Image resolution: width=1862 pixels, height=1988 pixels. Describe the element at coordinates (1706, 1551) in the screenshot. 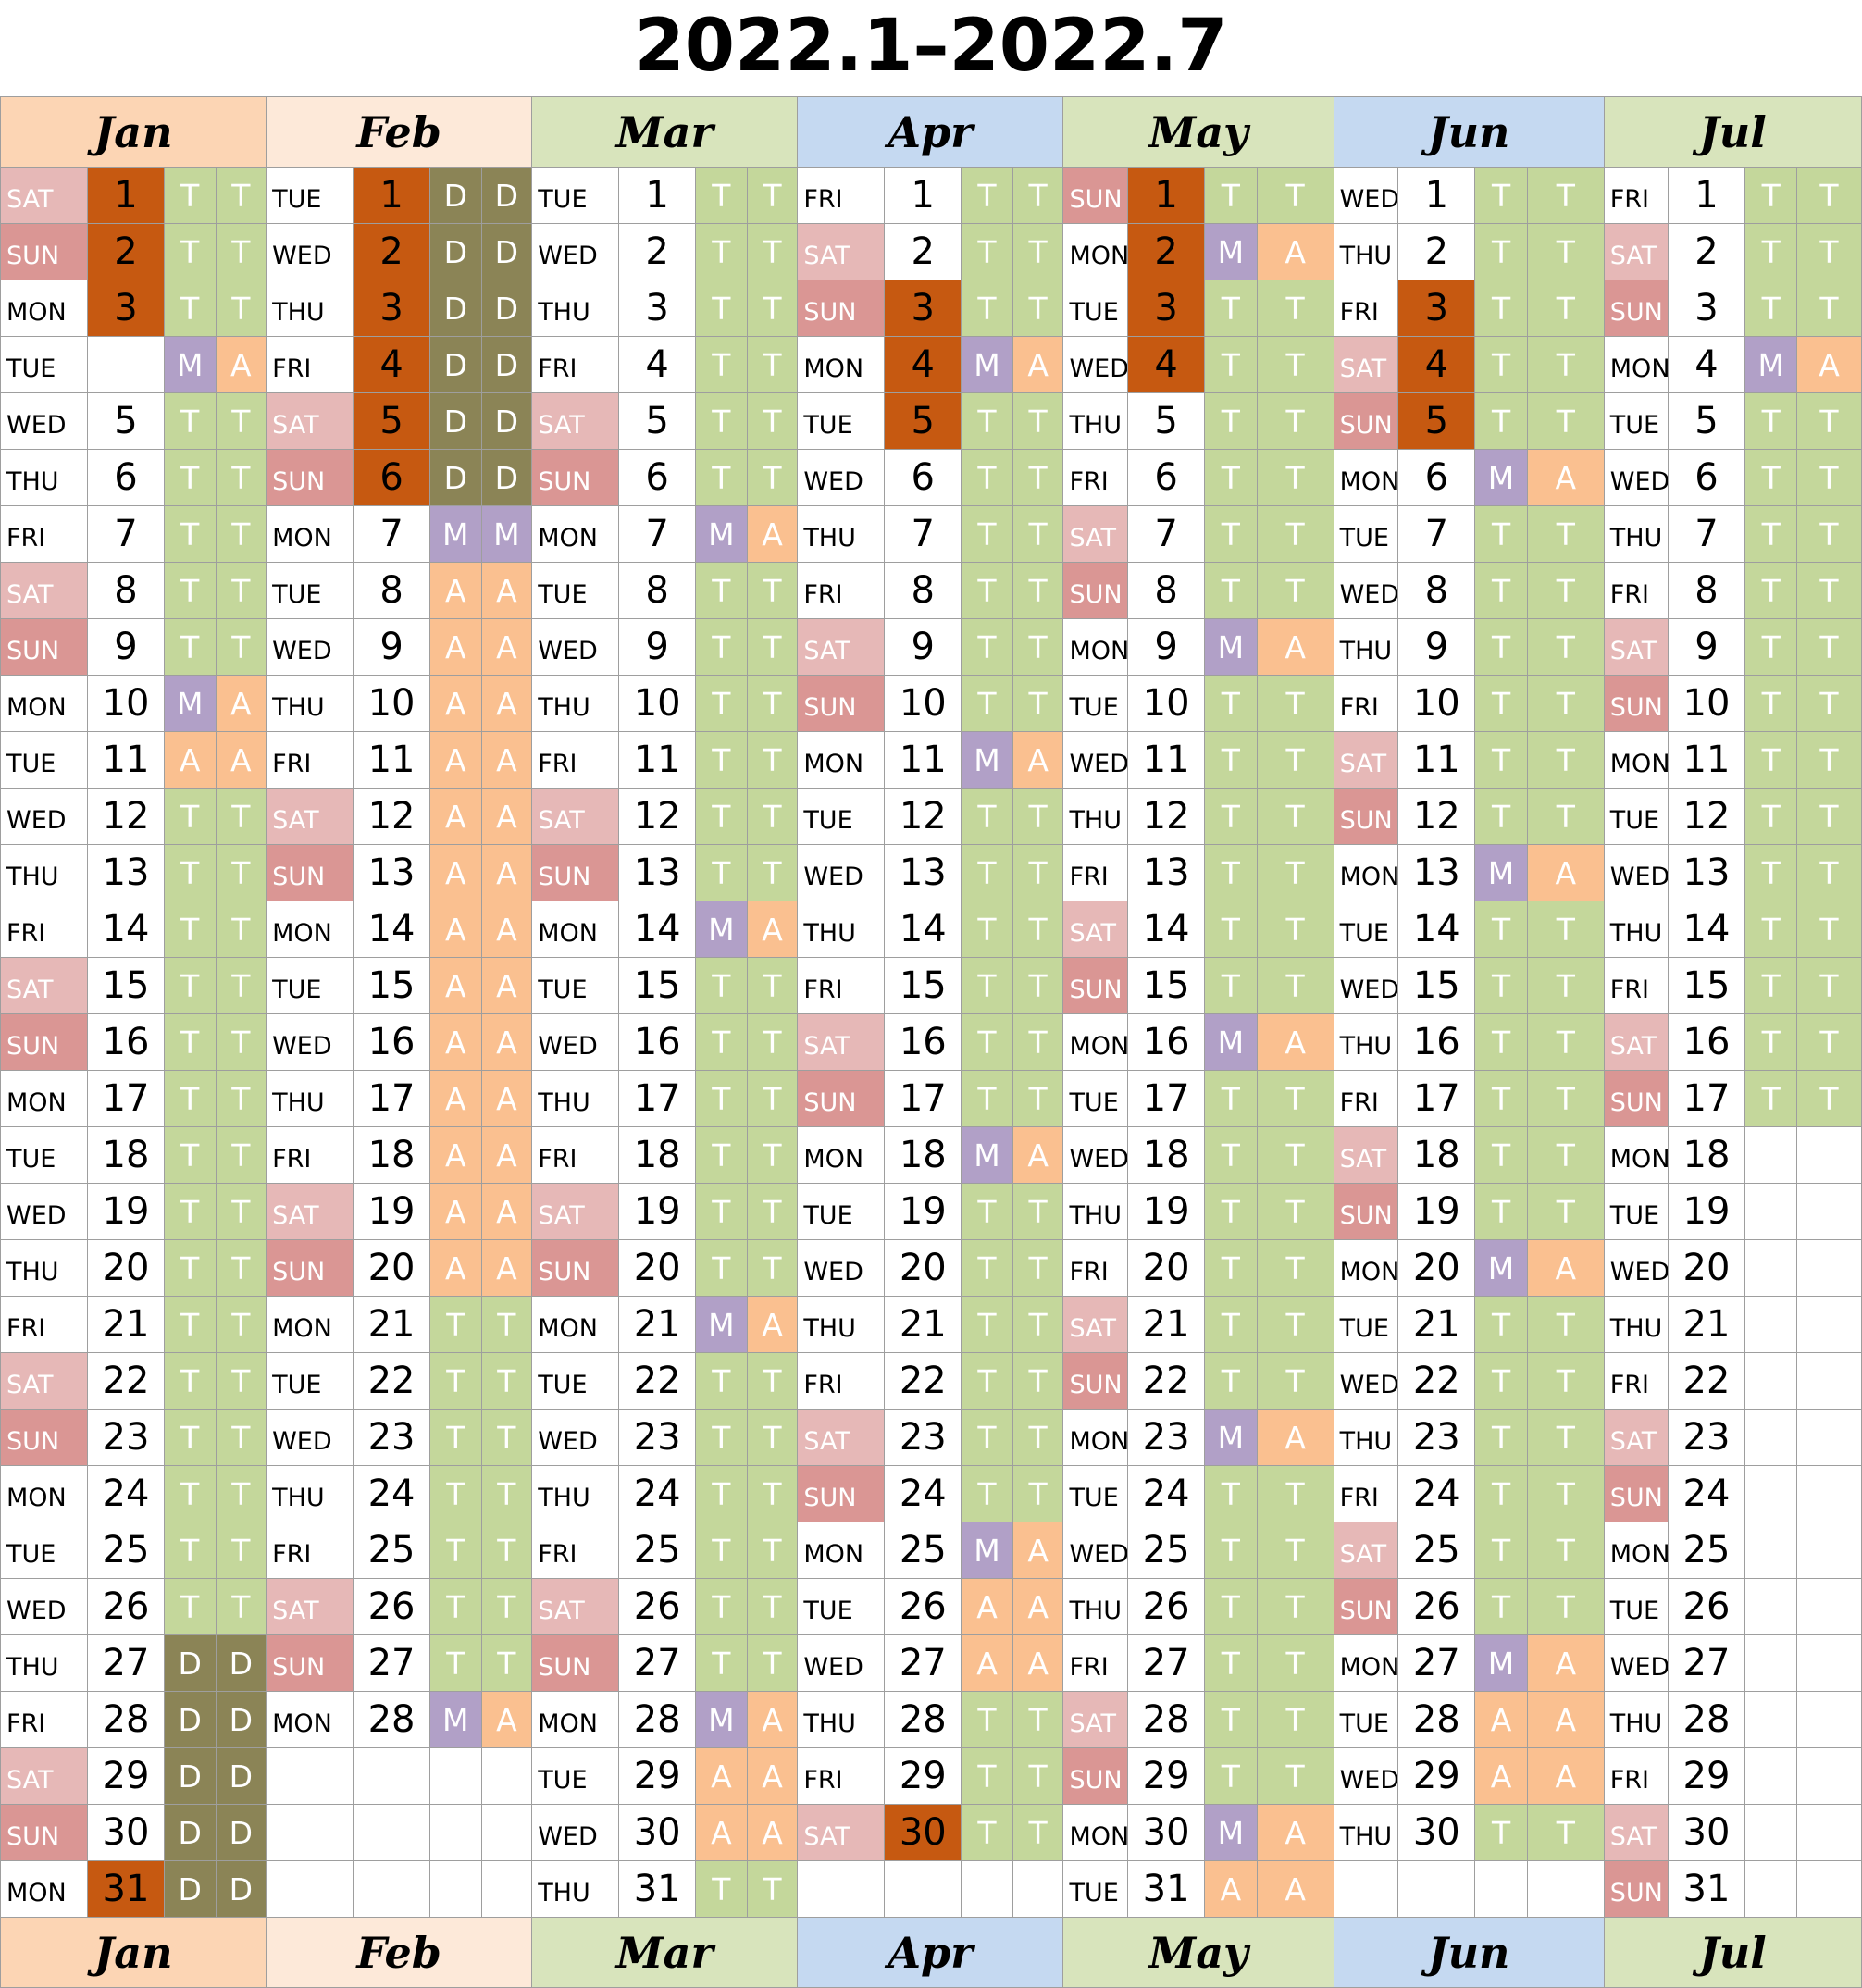

I see `jul-day-number: 25` at that location.